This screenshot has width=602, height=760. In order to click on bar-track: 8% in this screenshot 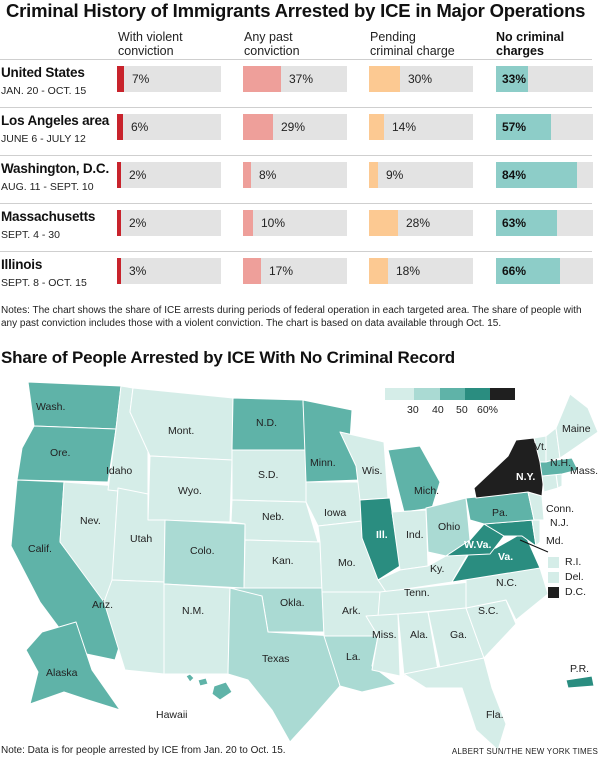, I will do `click(295, 175)`.